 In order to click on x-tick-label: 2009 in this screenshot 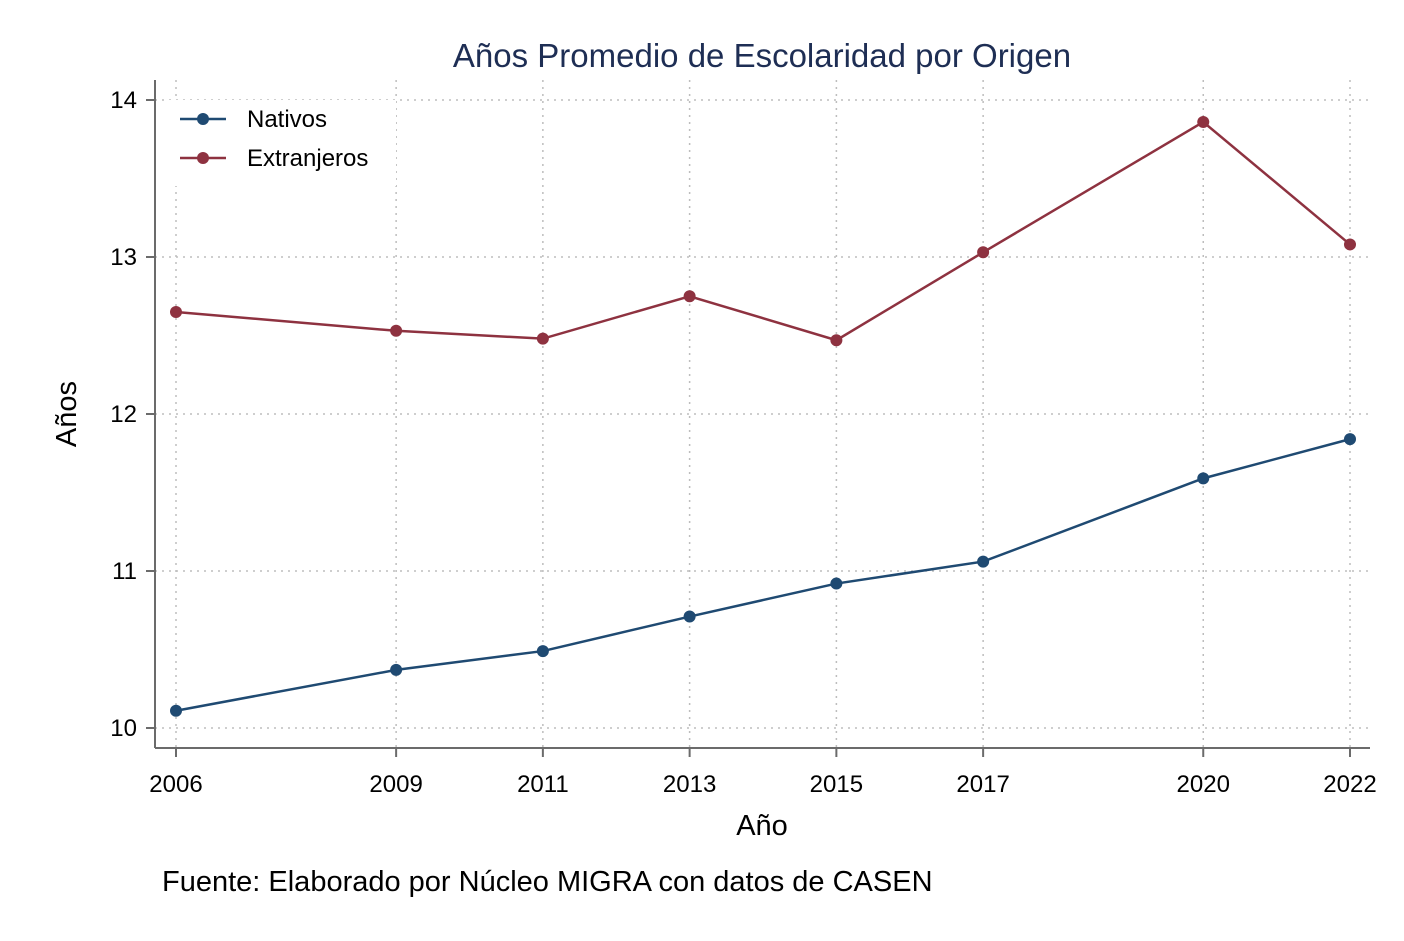, I will do `click(395, 784)`.